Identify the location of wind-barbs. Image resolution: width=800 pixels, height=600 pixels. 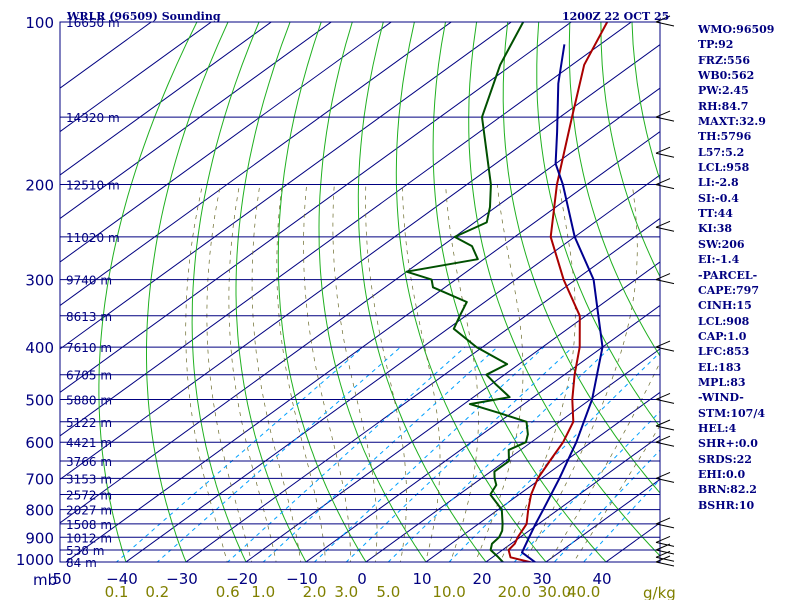
(665, 291).